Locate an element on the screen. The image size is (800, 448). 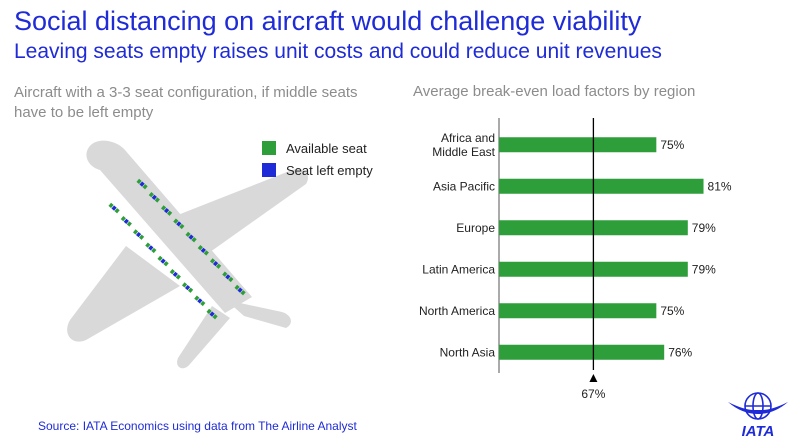
category-label: North Asia is located at coordinates (468, 352).